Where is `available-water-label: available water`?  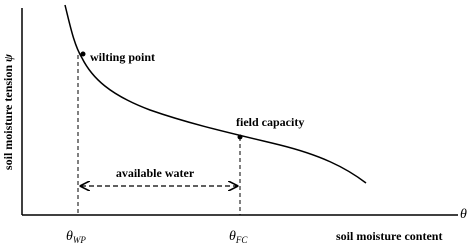 available-water-label: available water is located at coordinates (155, 173).